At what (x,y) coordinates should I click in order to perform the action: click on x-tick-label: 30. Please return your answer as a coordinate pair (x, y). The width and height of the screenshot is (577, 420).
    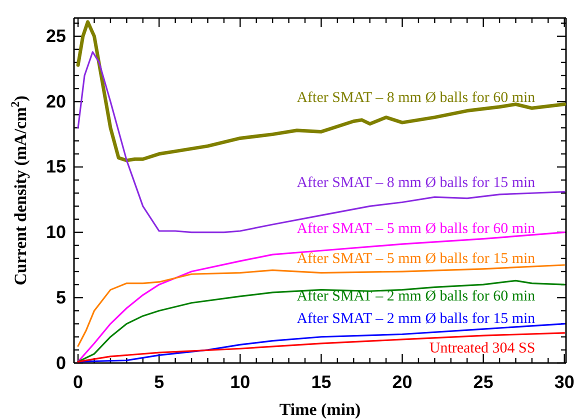
    Looking at the image, I should click on (564, 382).